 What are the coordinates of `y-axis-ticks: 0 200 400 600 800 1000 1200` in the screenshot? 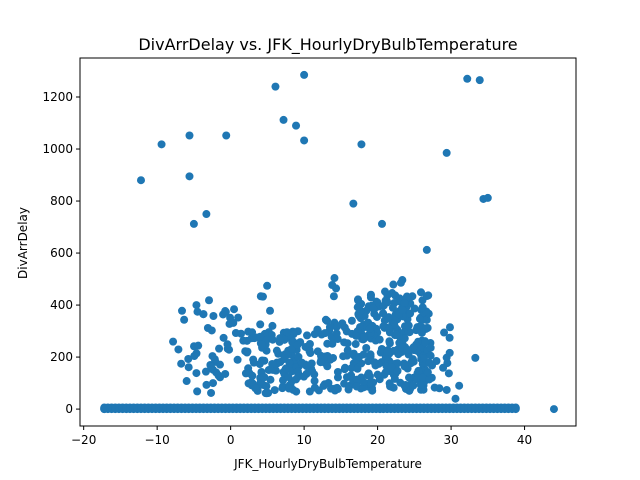 It's located at (61, 253).